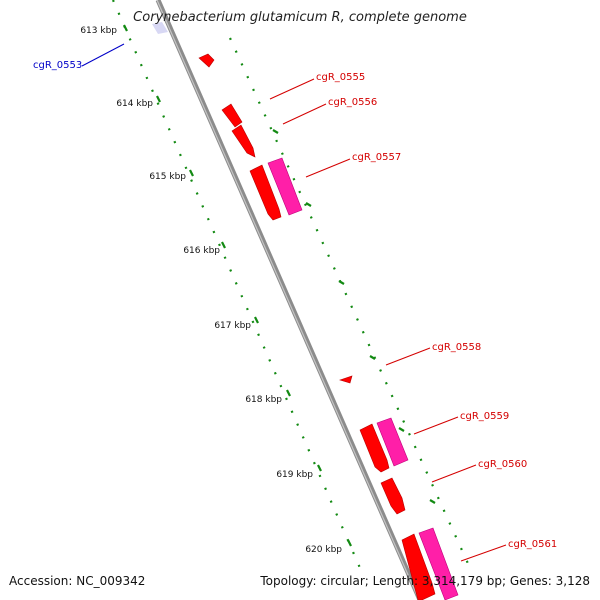  I want to click on gene-label-cgR_0557: cgR_0557, so click(376, 157).